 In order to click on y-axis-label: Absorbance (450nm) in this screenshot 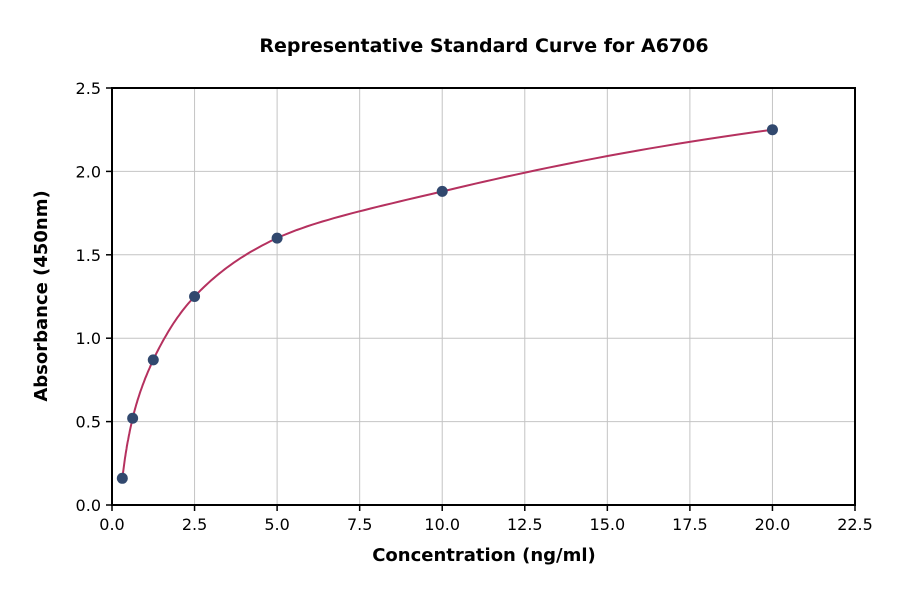, I will do `click(41, 295)`.